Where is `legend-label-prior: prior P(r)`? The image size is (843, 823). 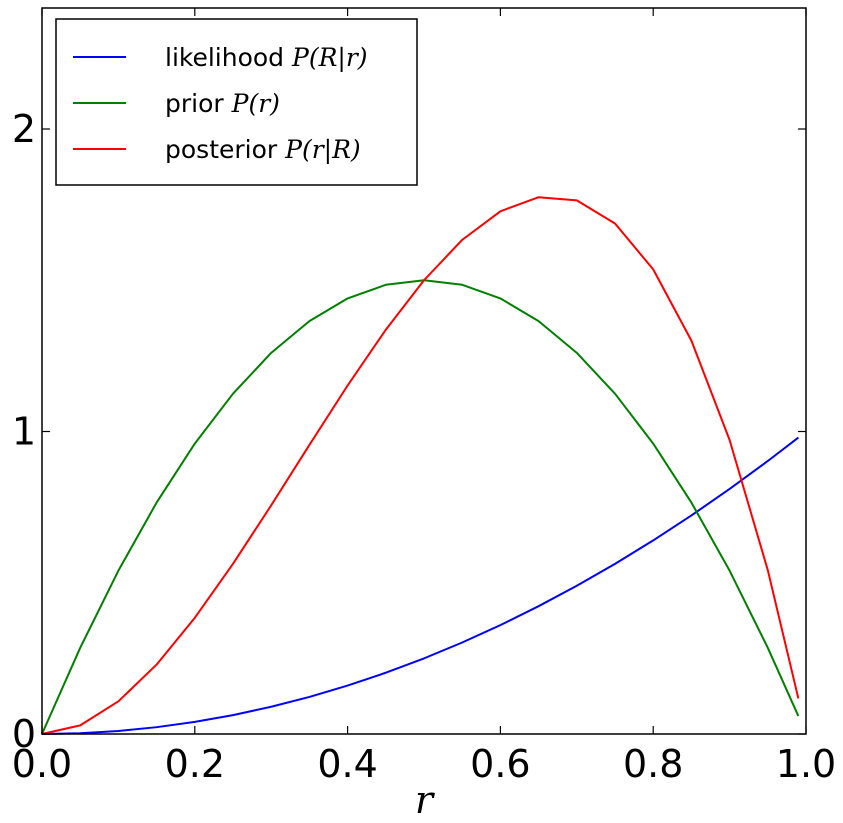
legend-label-prior: prior P(r) is located at coordinates (222, 103).